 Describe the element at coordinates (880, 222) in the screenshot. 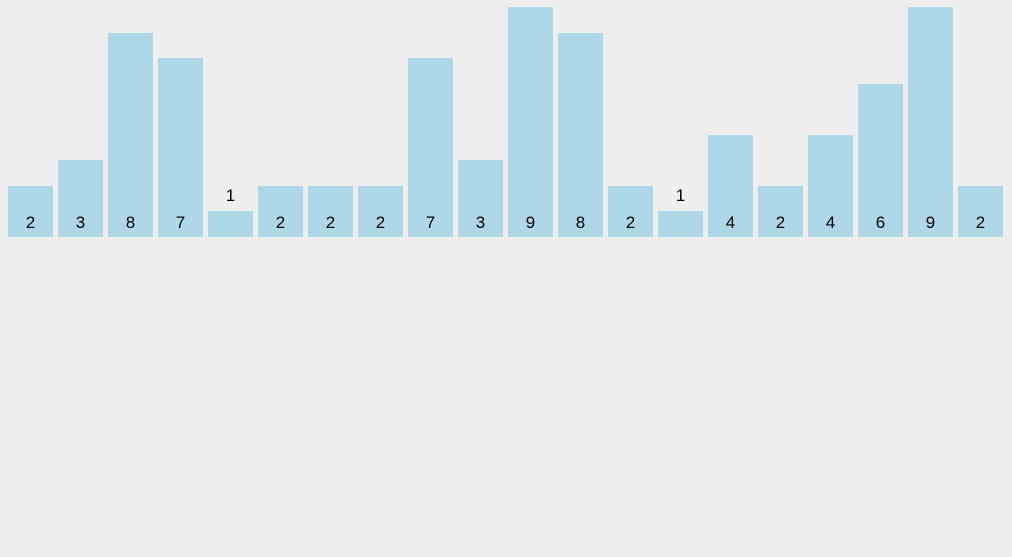

I see `bar-value-label: 6` at that location.